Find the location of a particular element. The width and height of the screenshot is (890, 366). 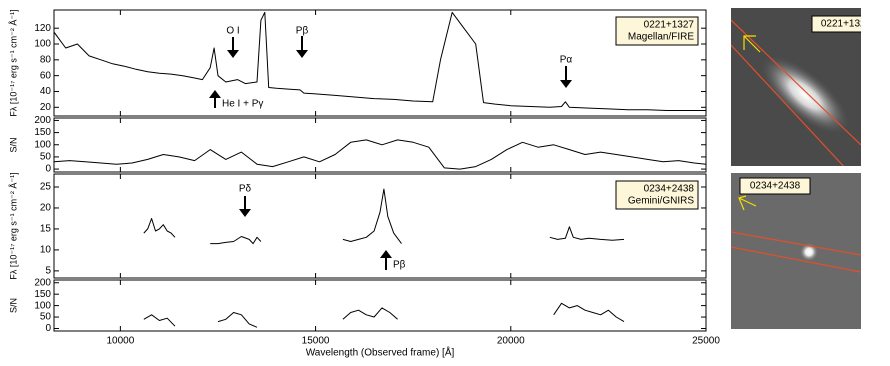

label-box-text: Magellan/FIRE is located at coordinates (661, 37).